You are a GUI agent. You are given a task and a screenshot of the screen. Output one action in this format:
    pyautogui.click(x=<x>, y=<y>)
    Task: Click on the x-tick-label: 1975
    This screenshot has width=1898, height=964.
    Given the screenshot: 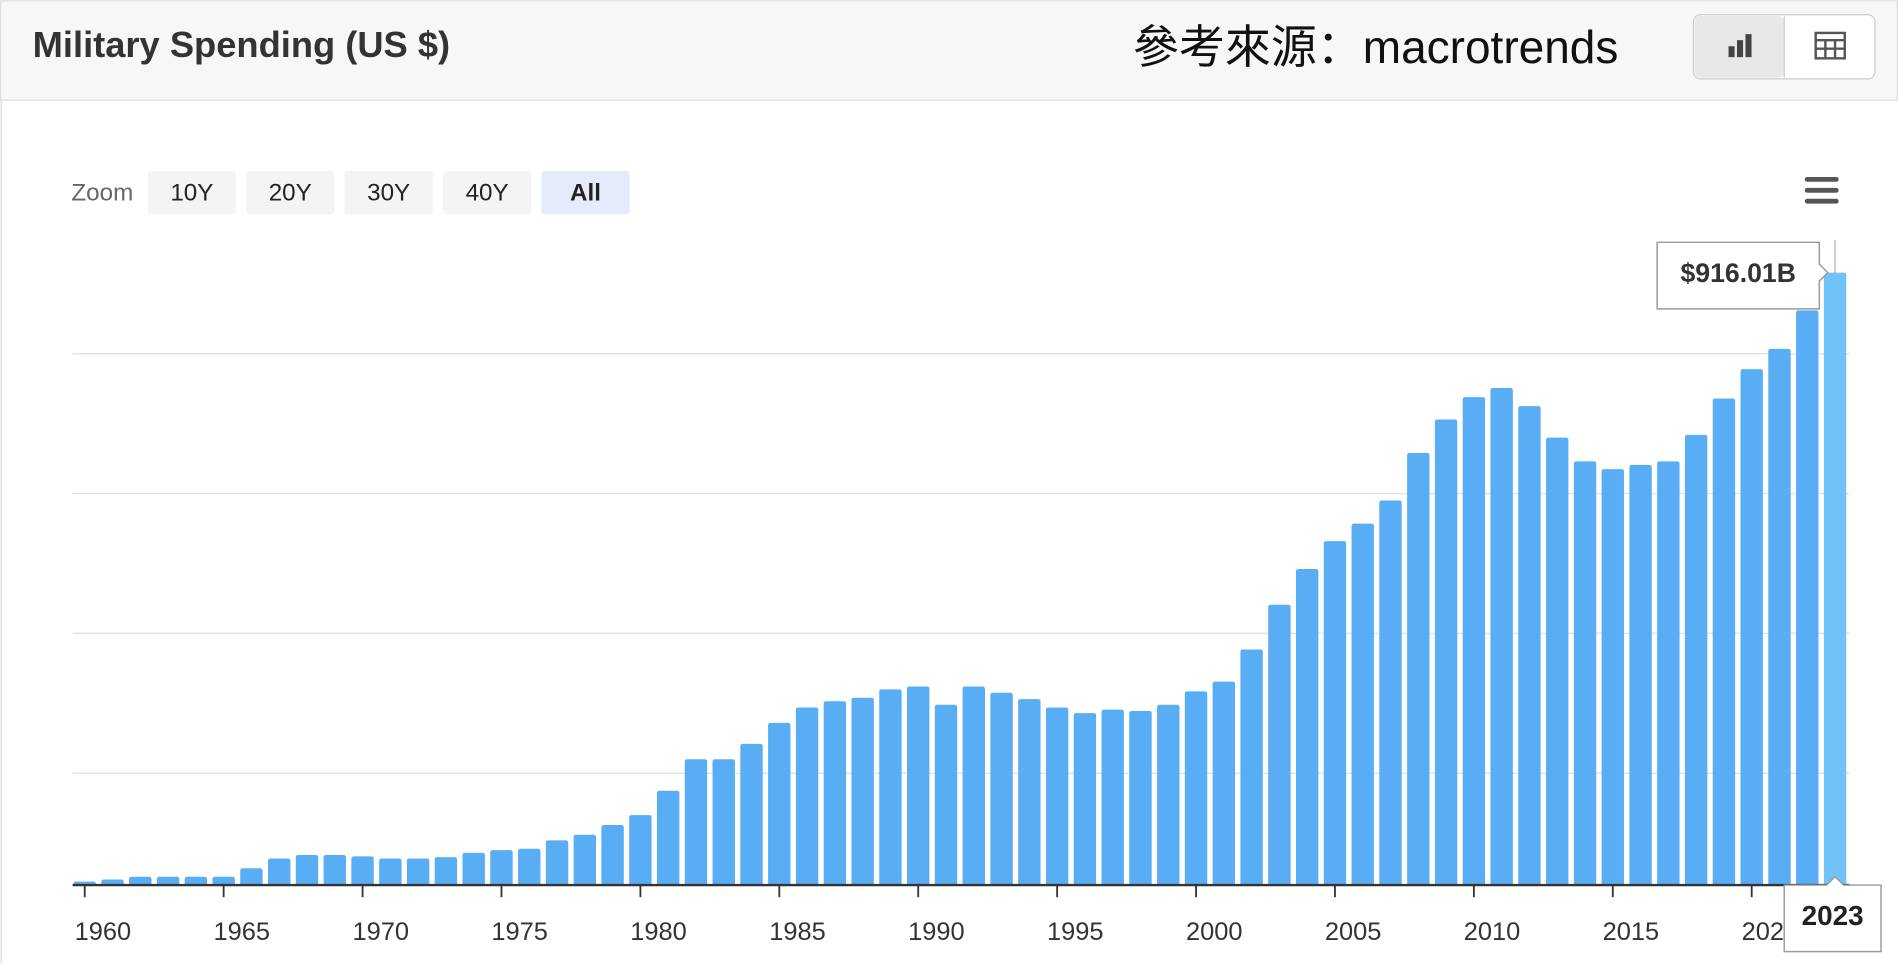 What is the action you would take?
    pyautogui.click(x=519, y=932)
    